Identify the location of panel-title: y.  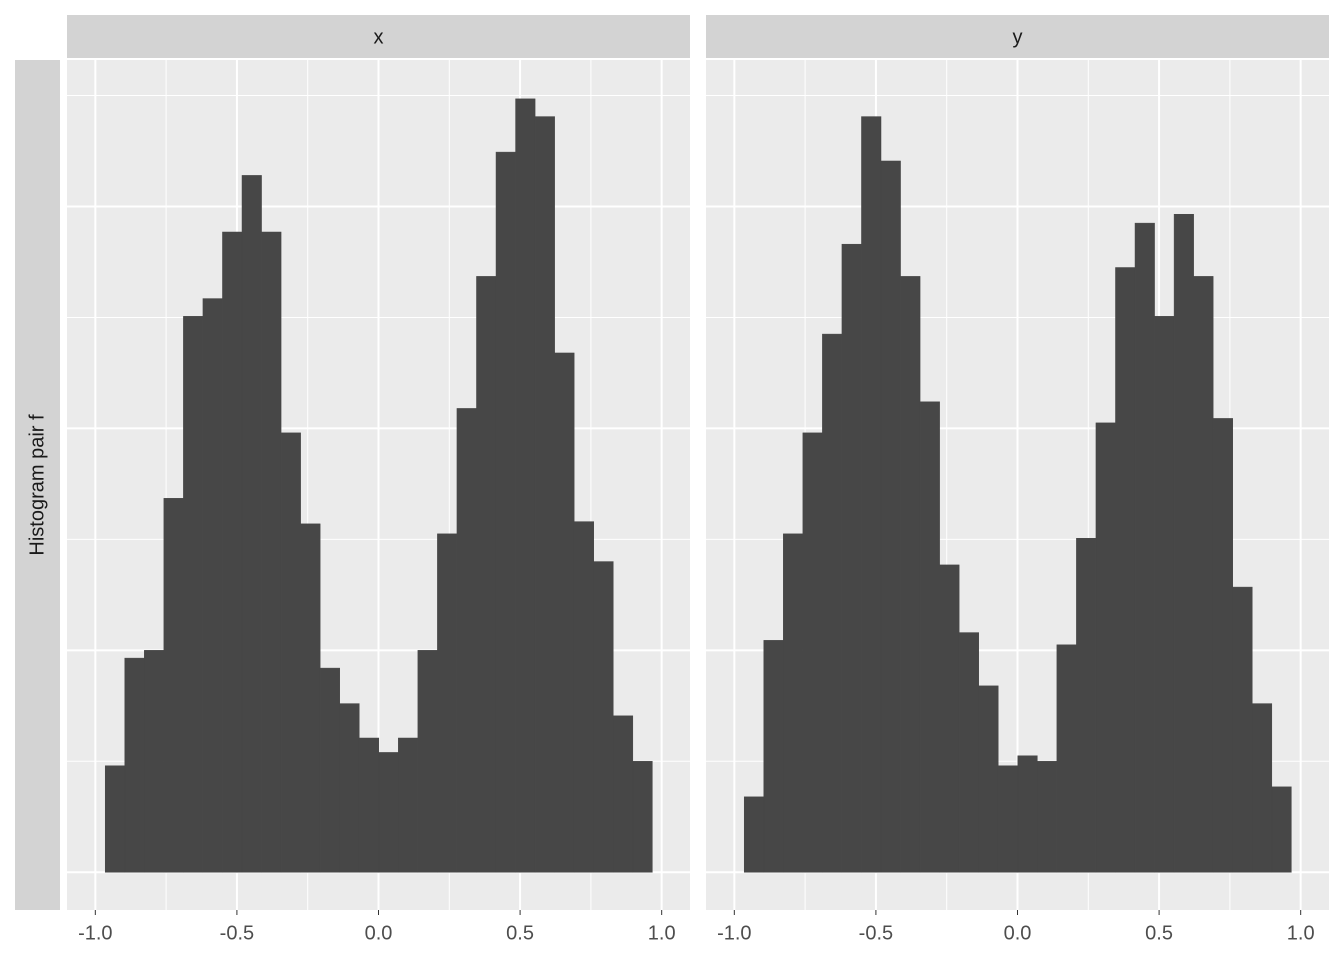
(1018, 37).